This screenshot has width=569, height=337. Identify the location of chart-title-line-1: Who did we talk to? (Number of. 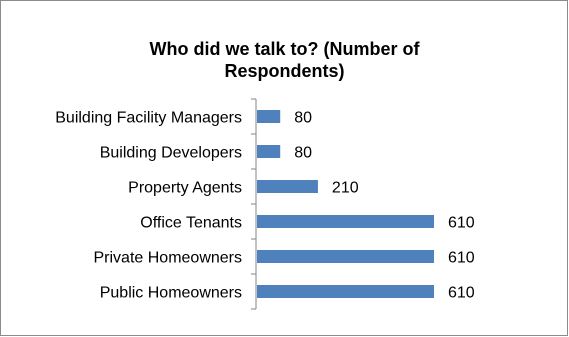
(284, 49).